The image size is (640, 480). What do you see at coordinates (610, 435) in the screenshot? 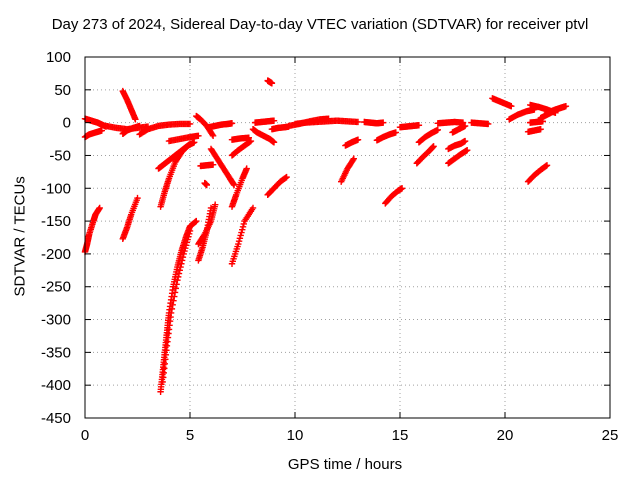
I see `x-tick-label: 25` at bounding box center [610, 435].